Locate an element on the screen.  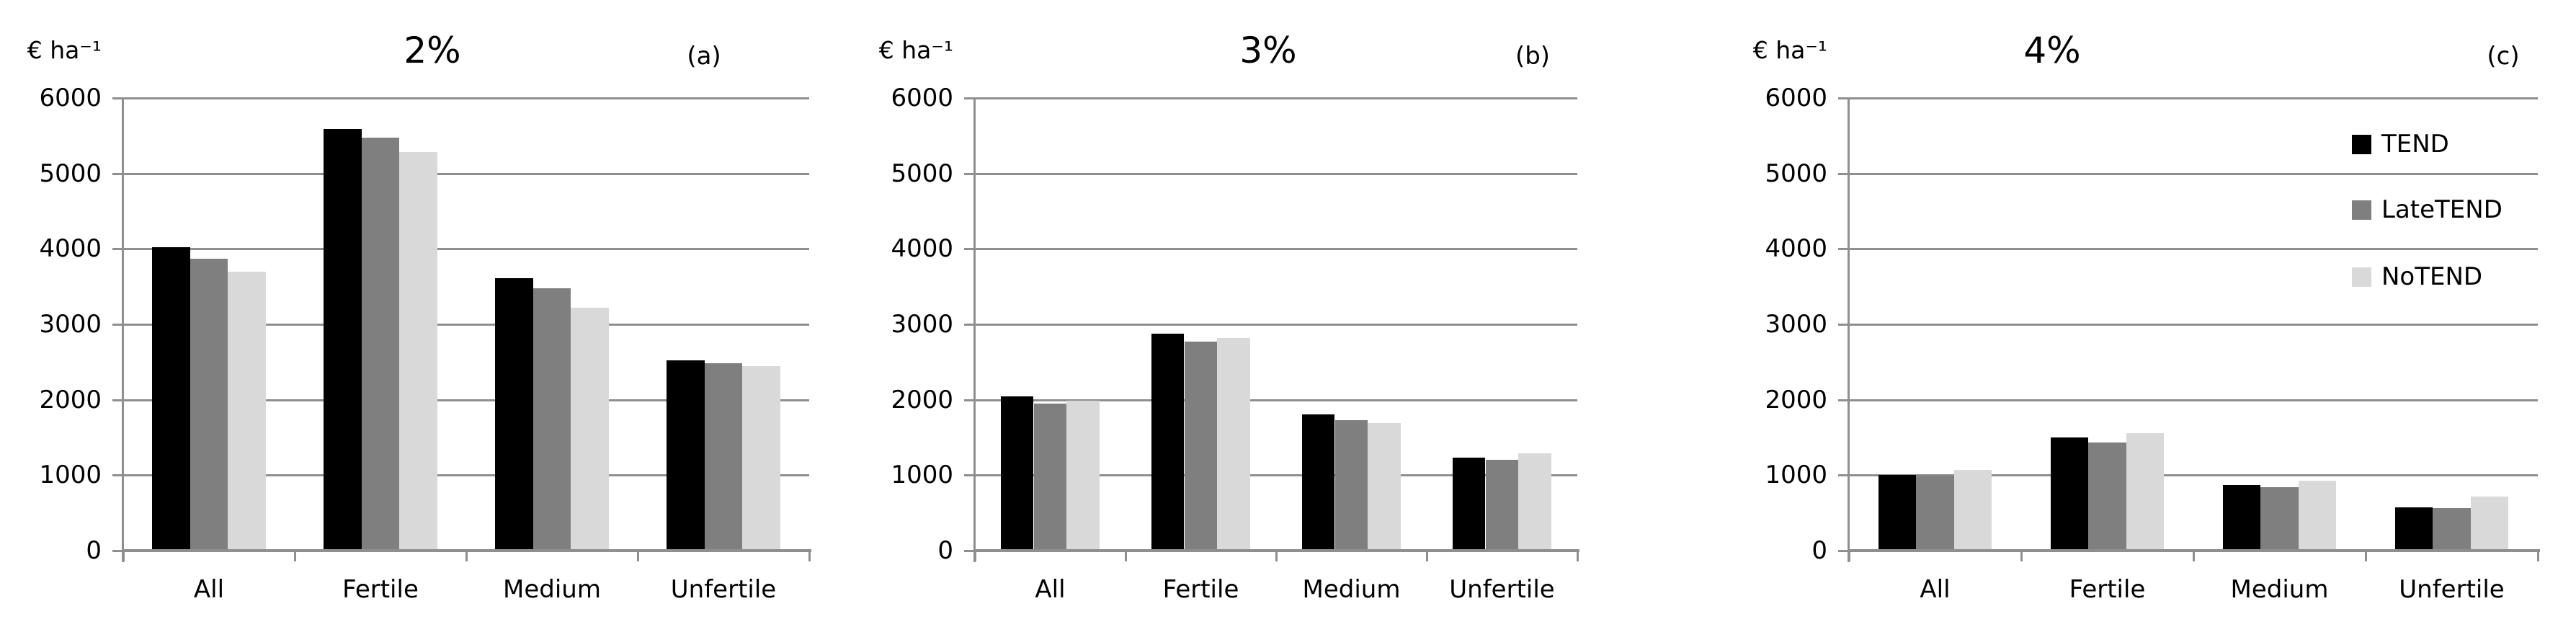
panel-corner-label: (a) is located at coordinates (704, 56).